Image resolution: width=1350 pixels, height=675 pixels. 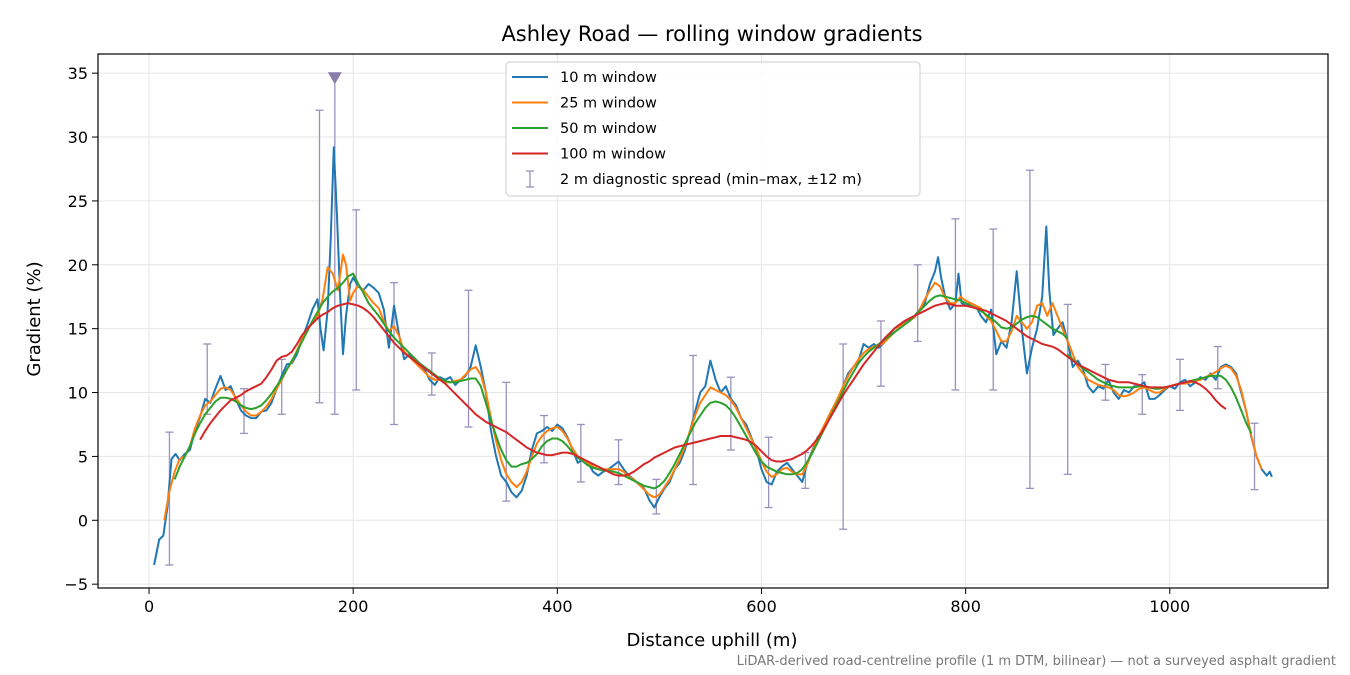 I want to click on x-tick-label: 600, so click(x=761, y=606).